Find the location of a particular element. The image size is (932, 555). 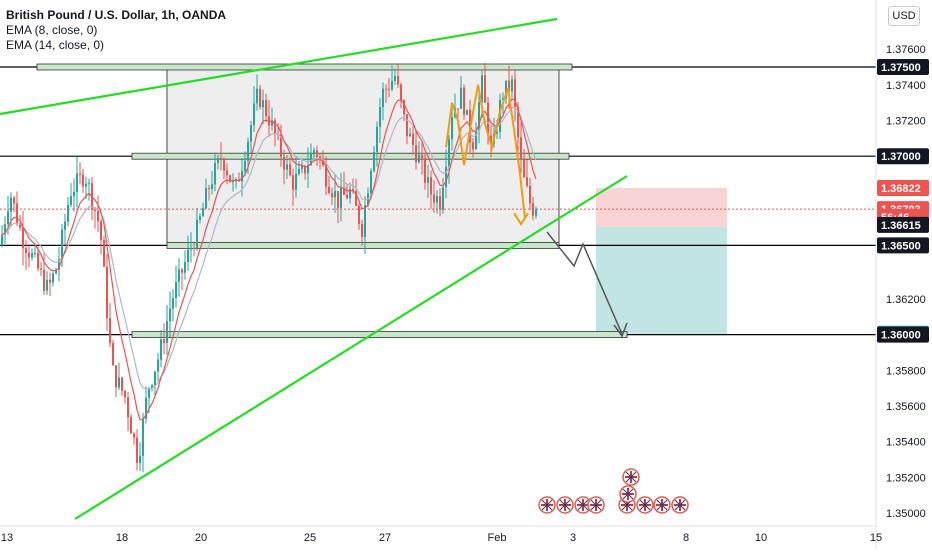

price-label-text: 1.37500 is located at coordinates (901, 68).